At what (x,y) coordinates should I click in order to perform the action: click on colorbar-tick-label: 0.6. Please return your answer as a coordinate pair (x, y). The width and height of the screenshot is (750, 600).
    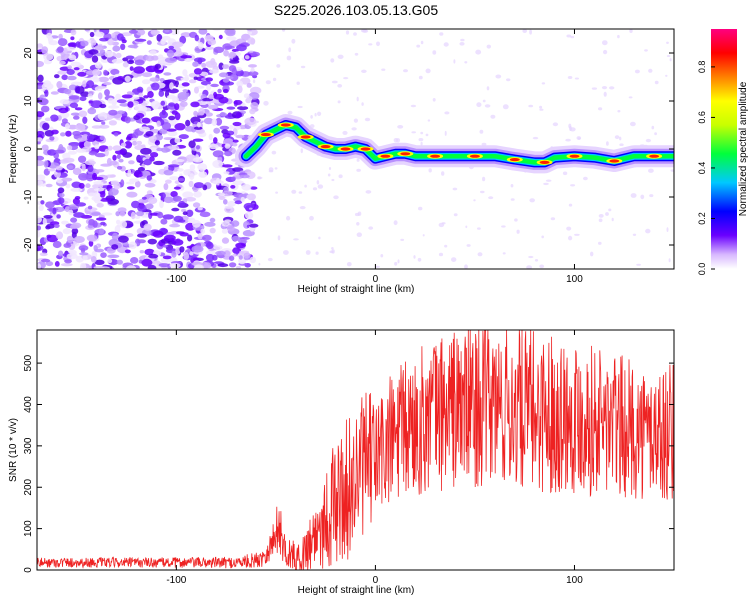
    Looking at the image, I should click on (702, 117).